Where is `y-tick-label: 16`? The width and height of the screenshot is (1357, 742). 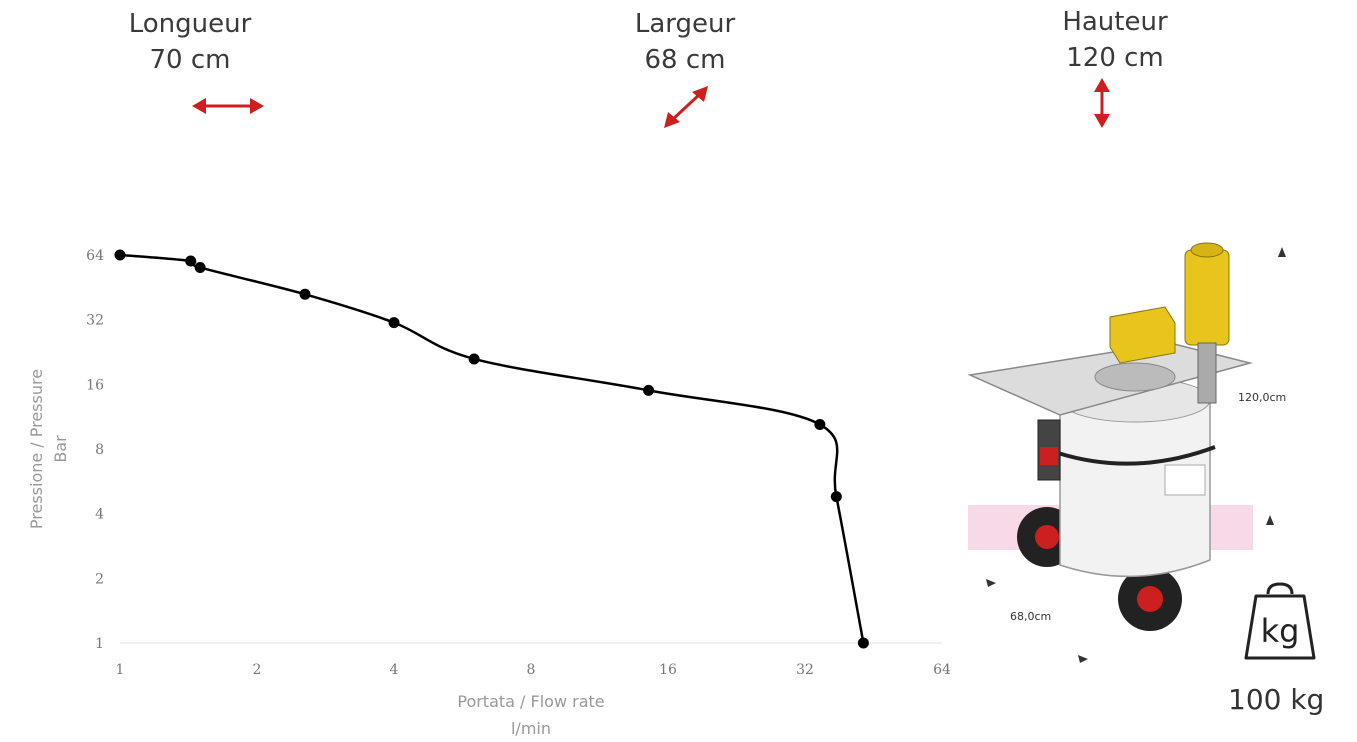 y-tick-label: 16 is located at coordinates (95, 385).